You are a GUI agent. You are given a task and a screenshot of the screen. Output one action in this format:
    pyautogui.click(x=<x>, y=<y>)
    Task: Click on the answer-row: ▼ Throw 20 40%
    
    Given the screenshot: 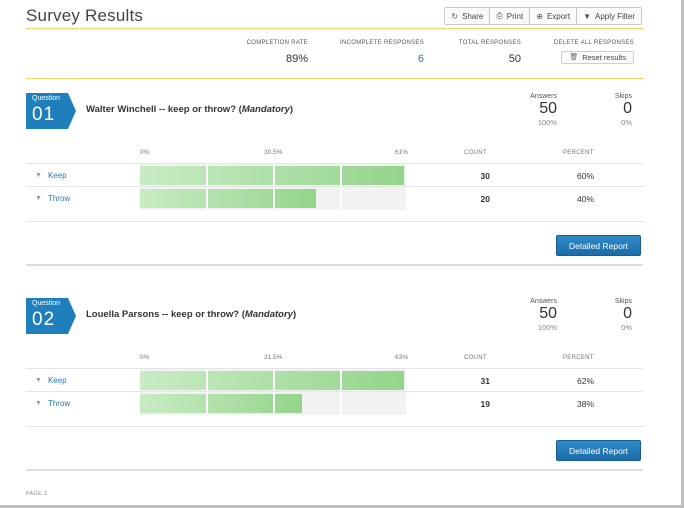 What is the action you would take?
    pyautogui.click(x=334, y=198)
    